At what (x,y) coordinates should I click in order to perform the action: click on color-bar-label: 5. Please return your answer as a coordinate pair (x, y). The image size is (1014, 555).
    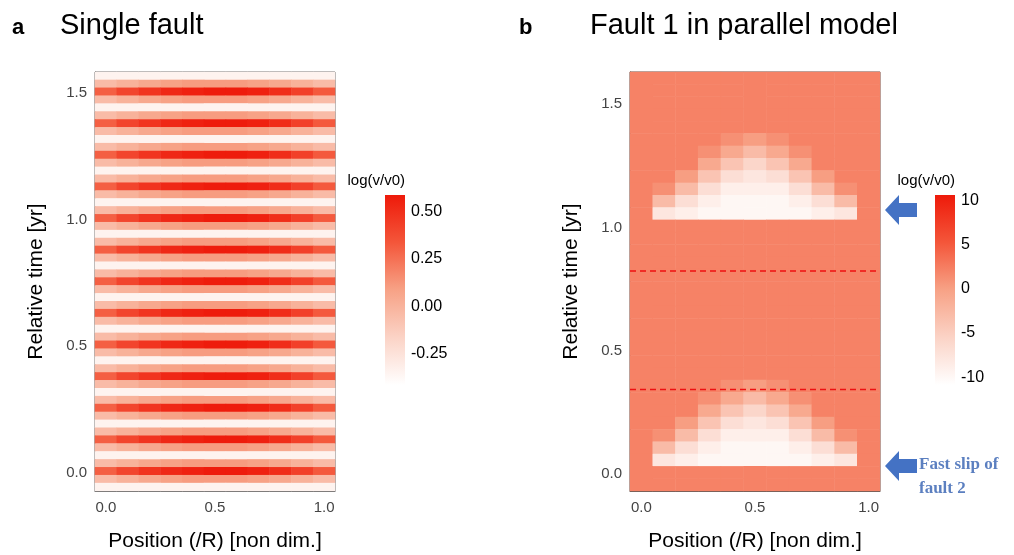
    Looking at the image, I should click on (965, 244).